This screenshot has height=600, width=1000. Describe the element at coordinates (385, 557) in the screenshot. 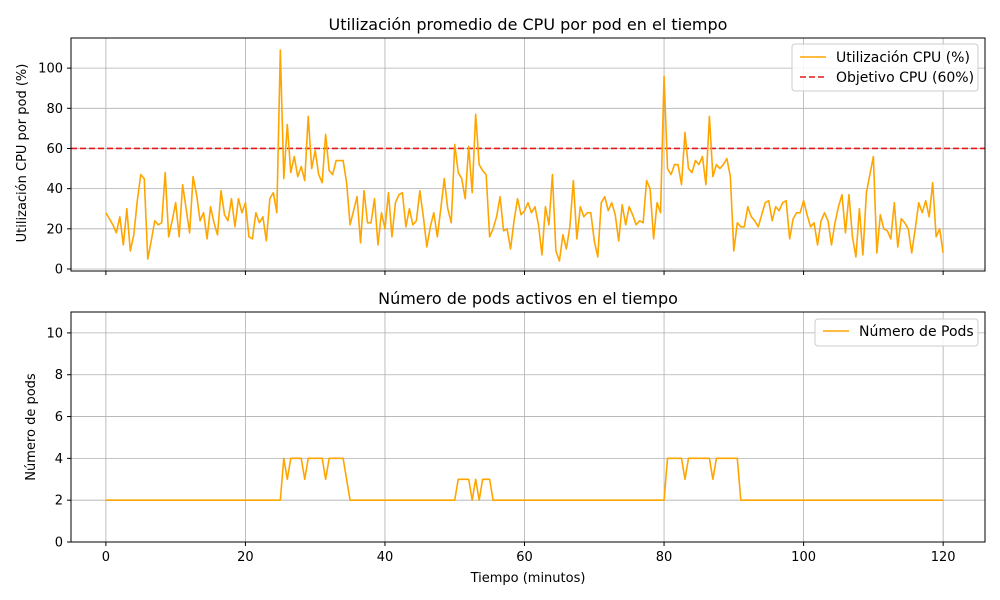

I see `pods-x-tick-label-40: 40` at that location.